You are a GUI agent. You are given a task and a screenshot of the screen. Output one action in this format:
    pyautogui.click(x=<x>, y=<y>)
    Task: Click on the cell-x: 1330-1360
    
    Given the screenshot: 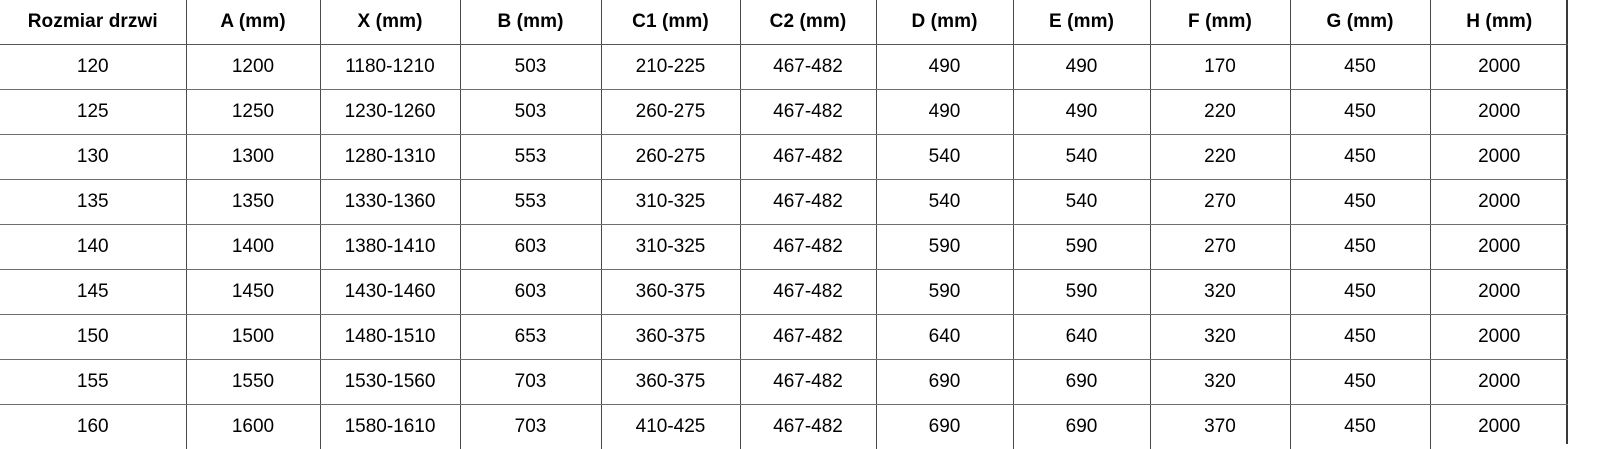 What is the action you would take?
    pyautogui.click(x=390, y=202)
    